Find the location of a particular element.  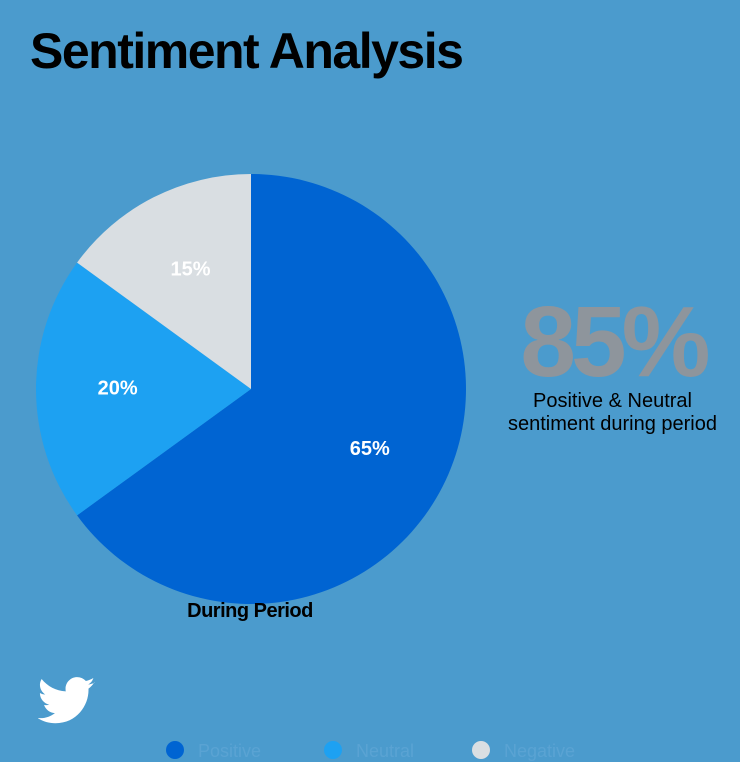

legend-swatch-positive is located at coordinates (175, 750).